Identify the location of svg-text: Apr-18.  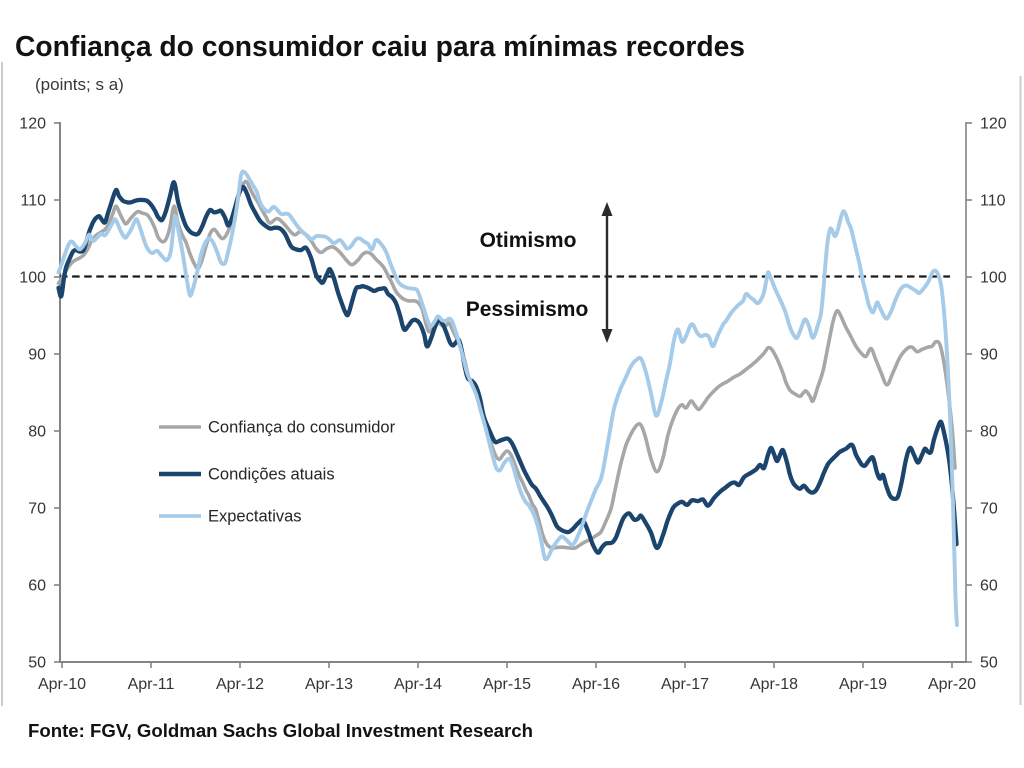
(774, 684).